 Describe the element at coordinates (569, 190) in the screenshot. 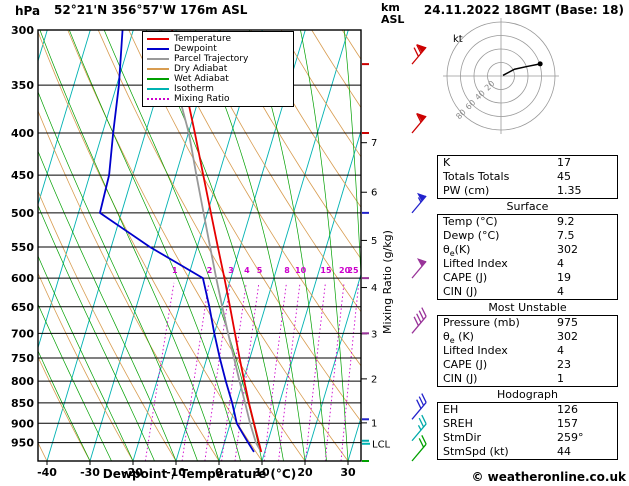

I see `stats-value: 1.35` at that location.